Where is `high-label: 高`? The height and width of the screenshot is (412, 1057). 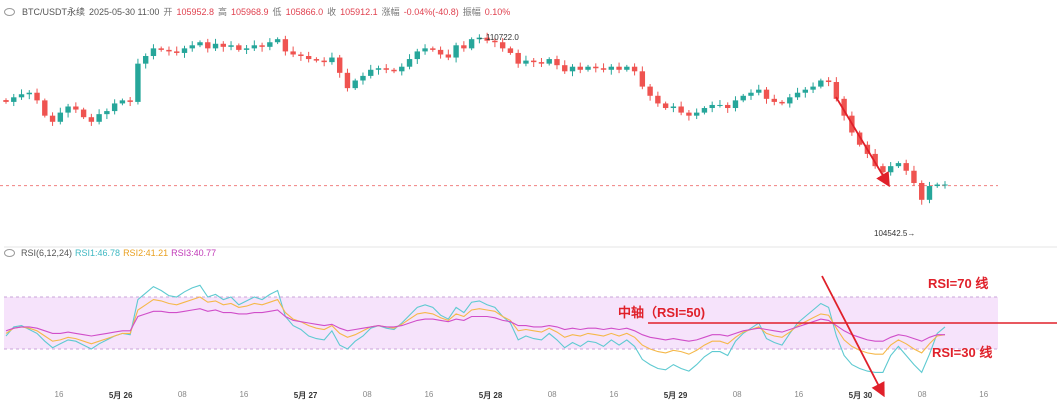
high-label: 高 is located at coordinates (222, 12).